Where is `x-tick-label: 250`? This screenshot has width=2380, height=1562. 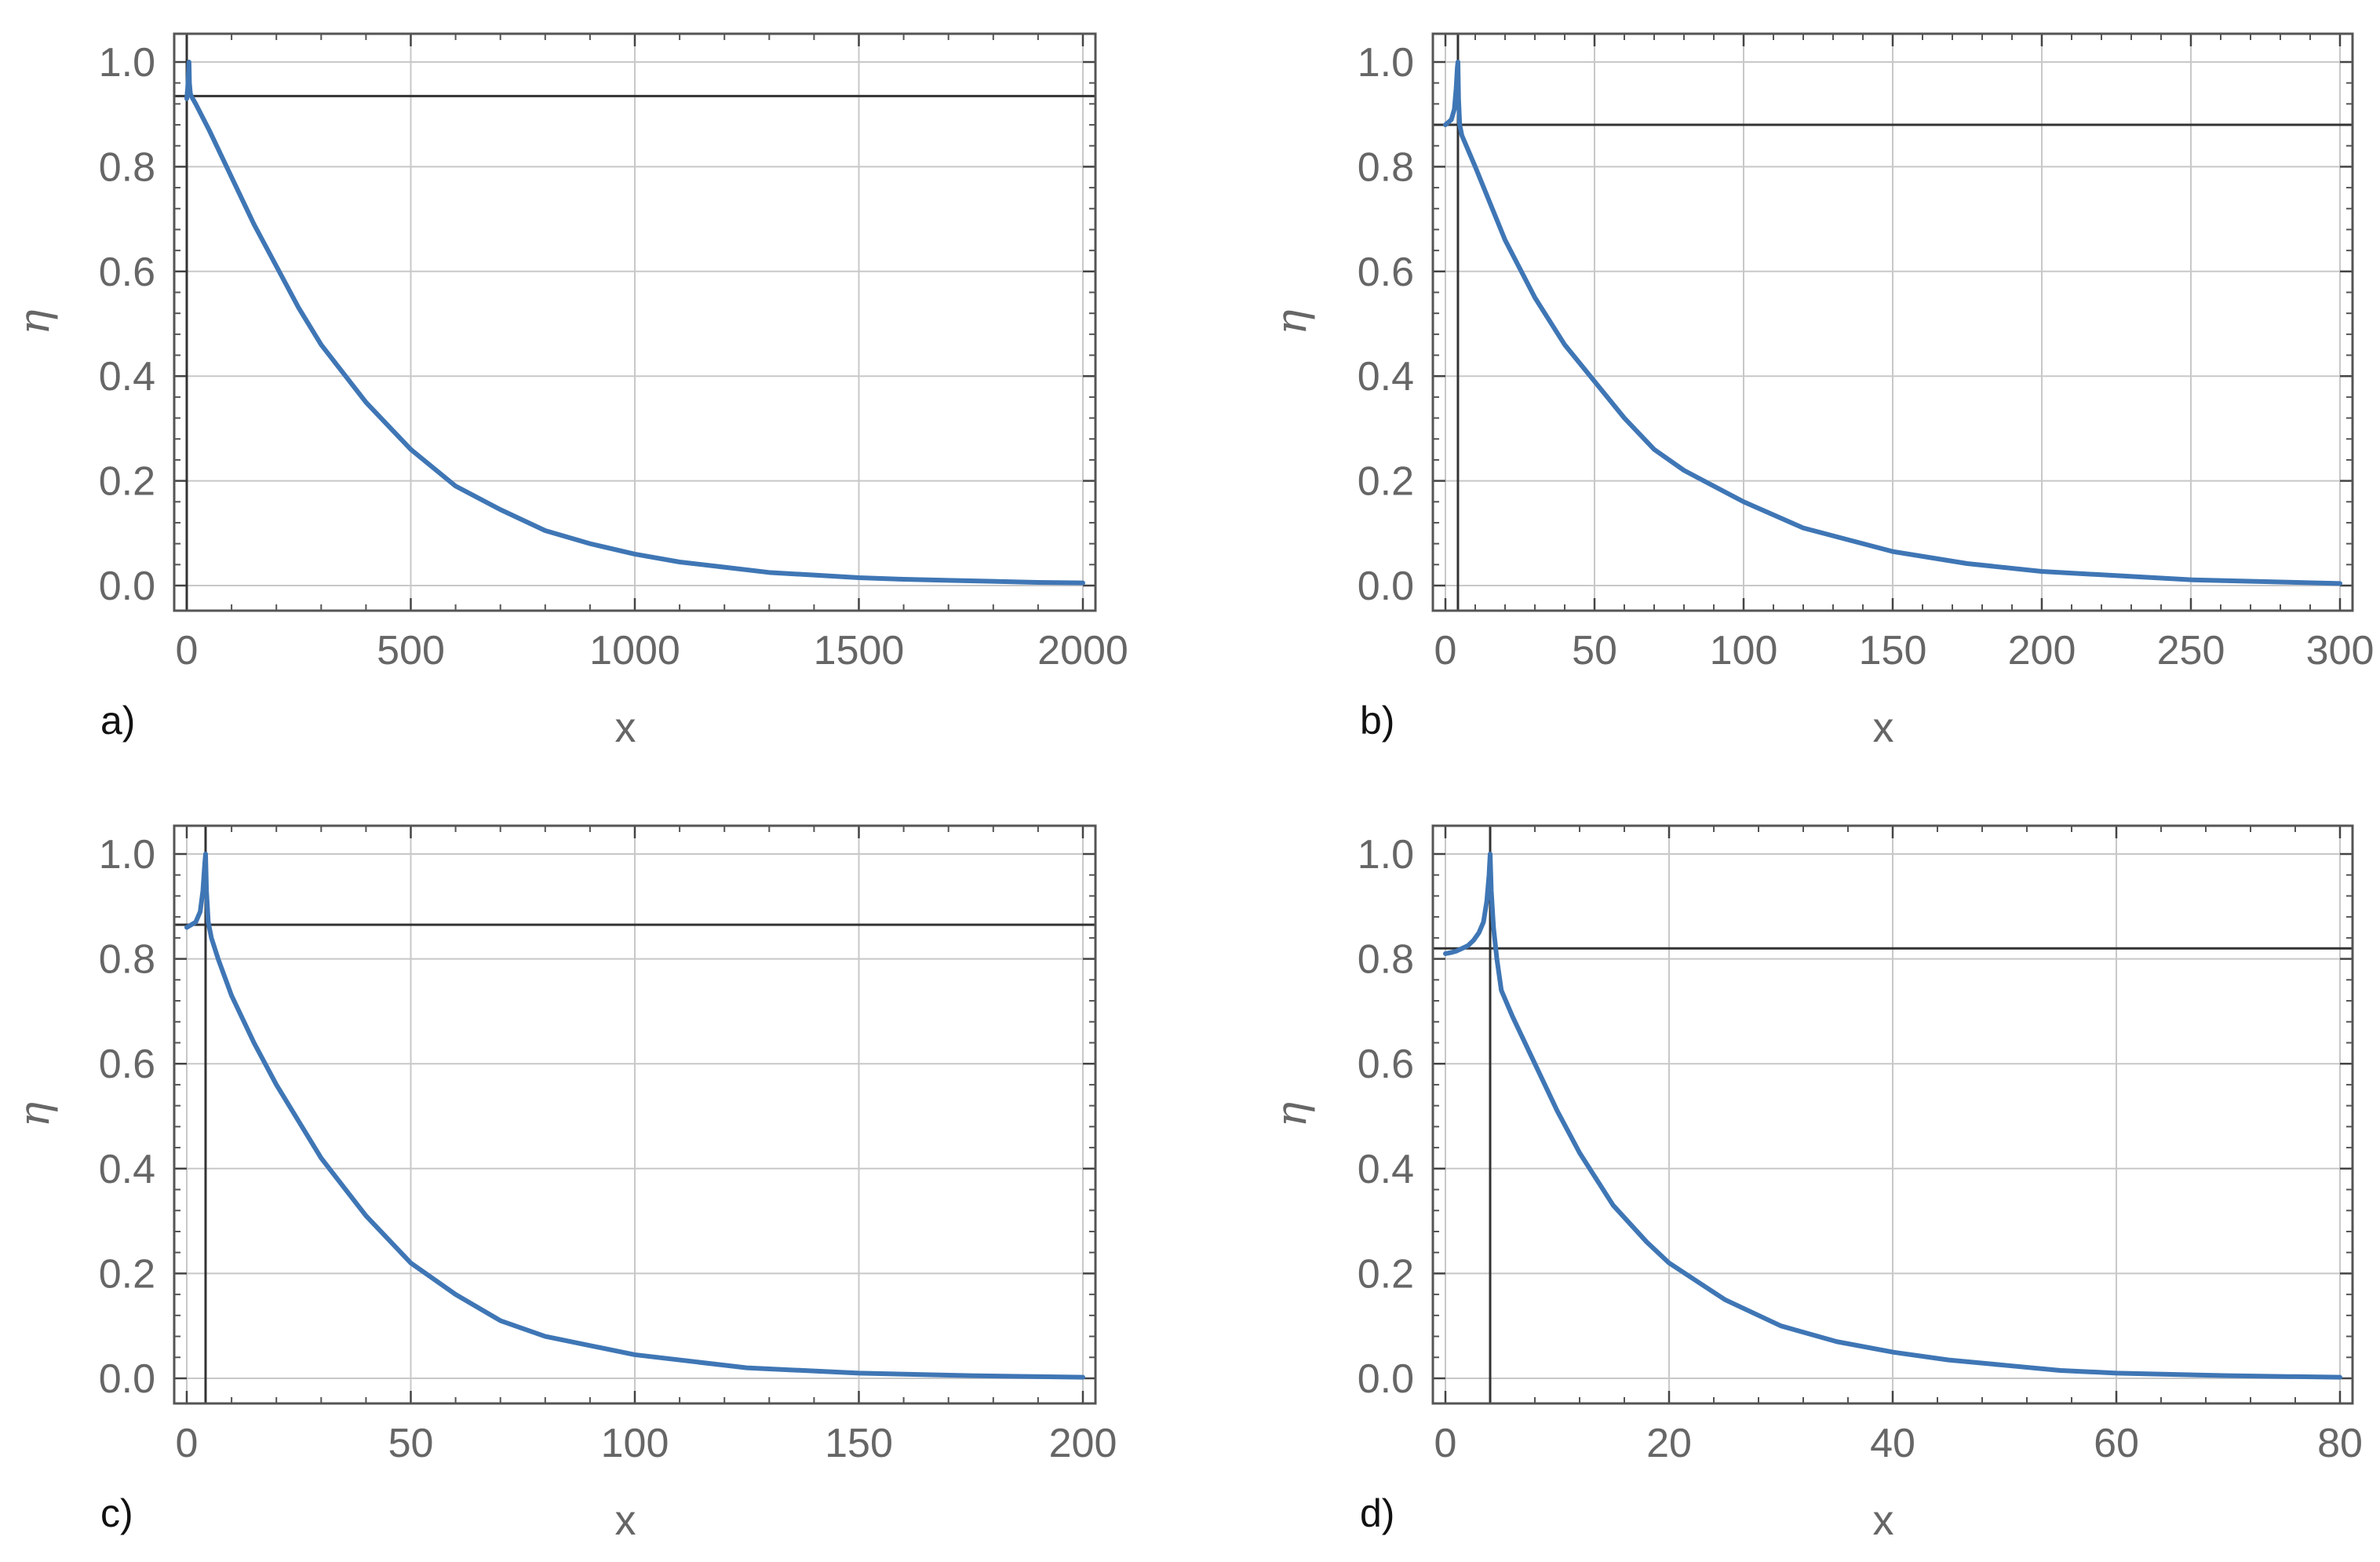
x-tick-label: 250 is located at coordinates (2191, 650).